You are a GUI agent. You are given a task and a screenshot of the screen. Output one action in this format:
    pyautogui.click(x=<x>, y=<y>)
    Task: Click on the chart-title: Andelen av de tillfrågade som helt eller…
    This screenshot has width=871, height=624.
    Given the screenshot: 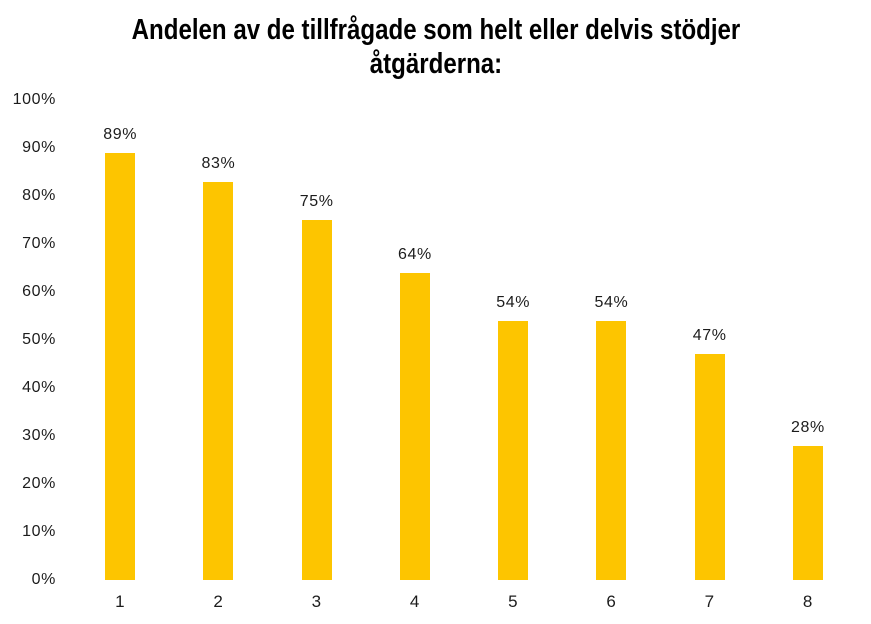 What is the action you would take?
    pyautogui.click(x=435, y=47)
    